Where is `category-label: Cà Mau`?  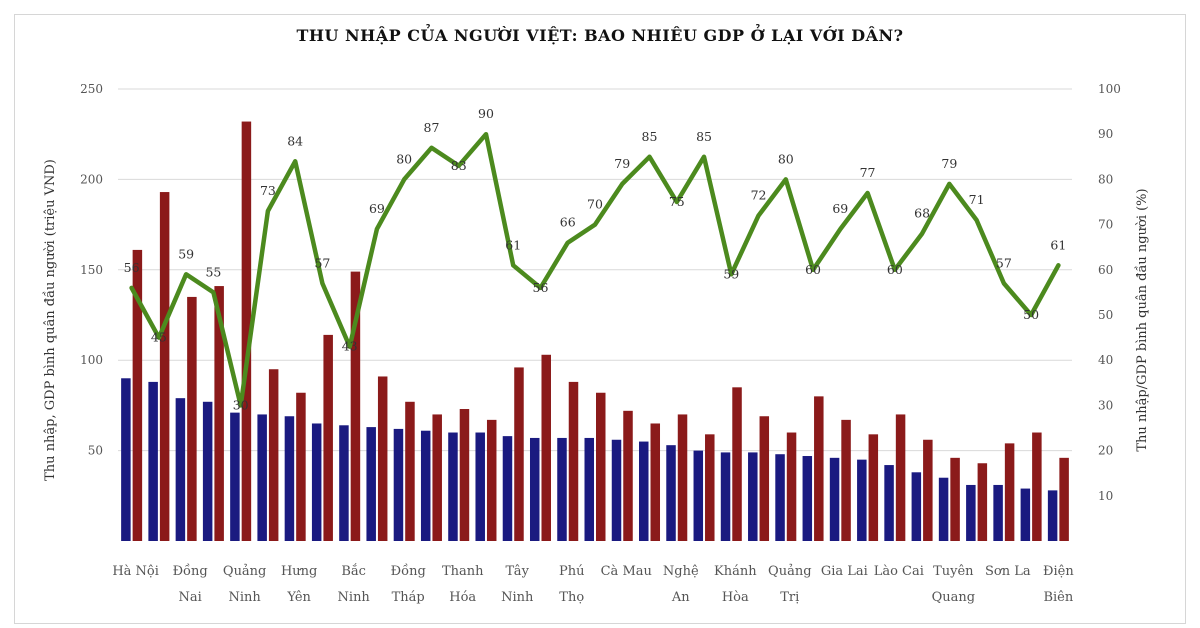
category-label: Cà Mau is located at coordinates (626, 571).